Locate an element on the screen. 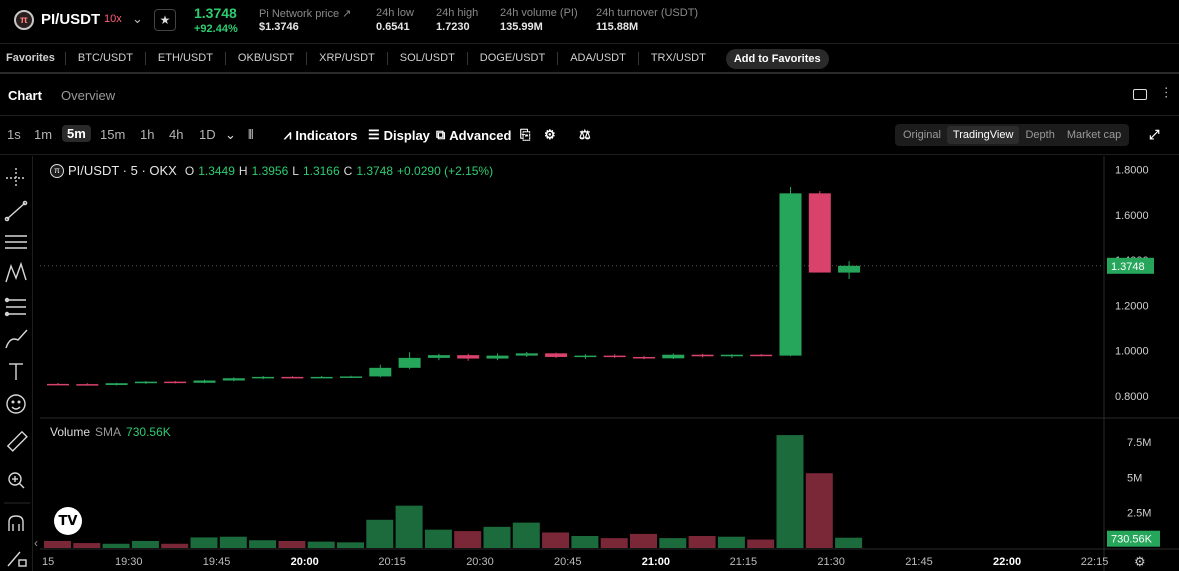 The image size is (1179, 571). leverage-badge: 10x is located at coordinates (113, 19).